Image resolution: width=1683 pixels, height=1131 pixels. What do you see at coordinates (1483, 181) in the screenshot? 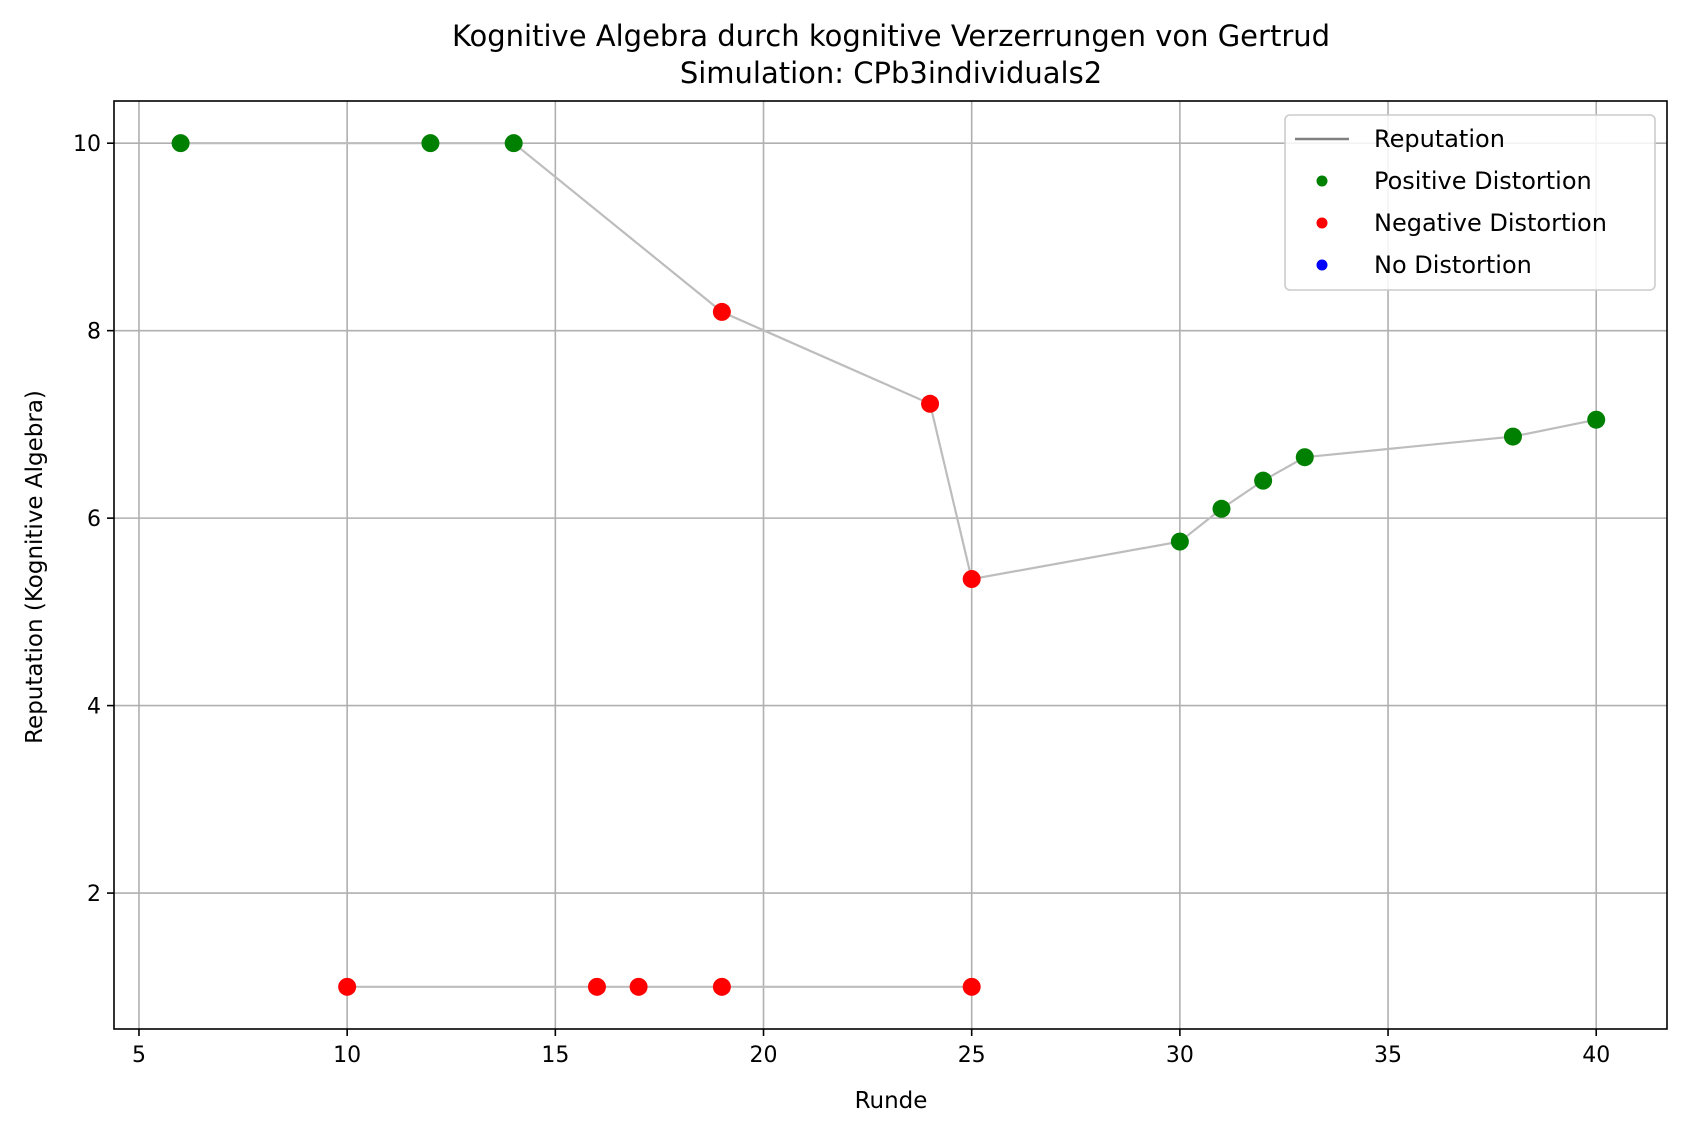
I see `legend-label: Positive Distortion` at bounding box center [1483, 181].